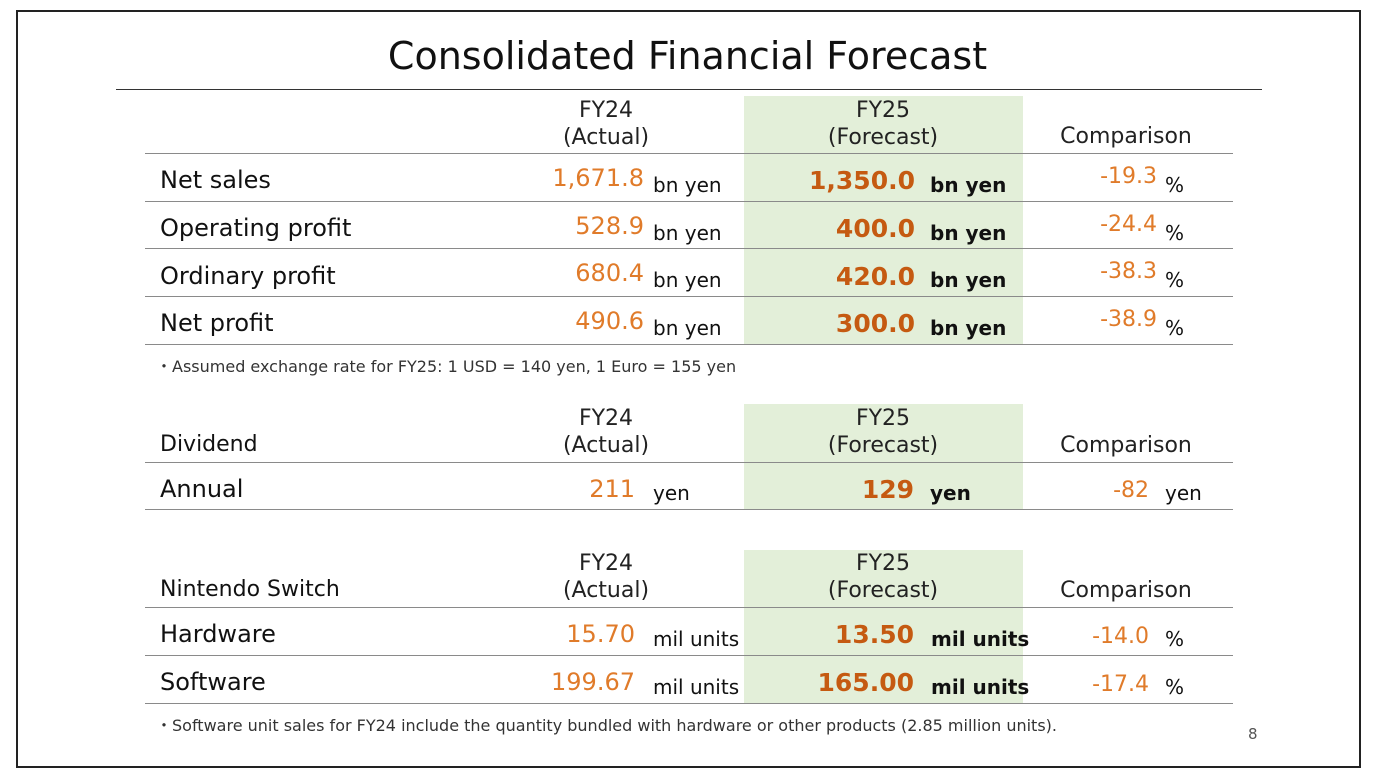  Describe the element at coordinates (888, 489) in the screenshot. I see `forecast-value: 129` at that location.